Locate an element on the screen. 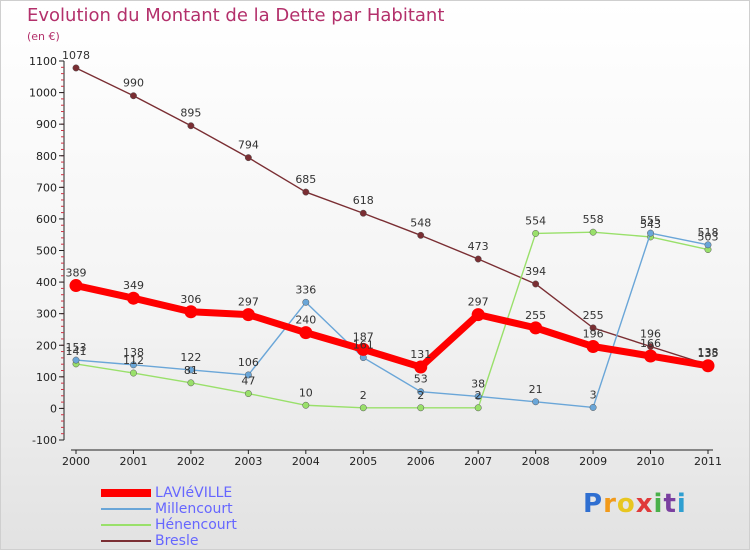 The height and width of the screenshot is (551, 750). data-label: 122 is located at coordinates (190, 357).